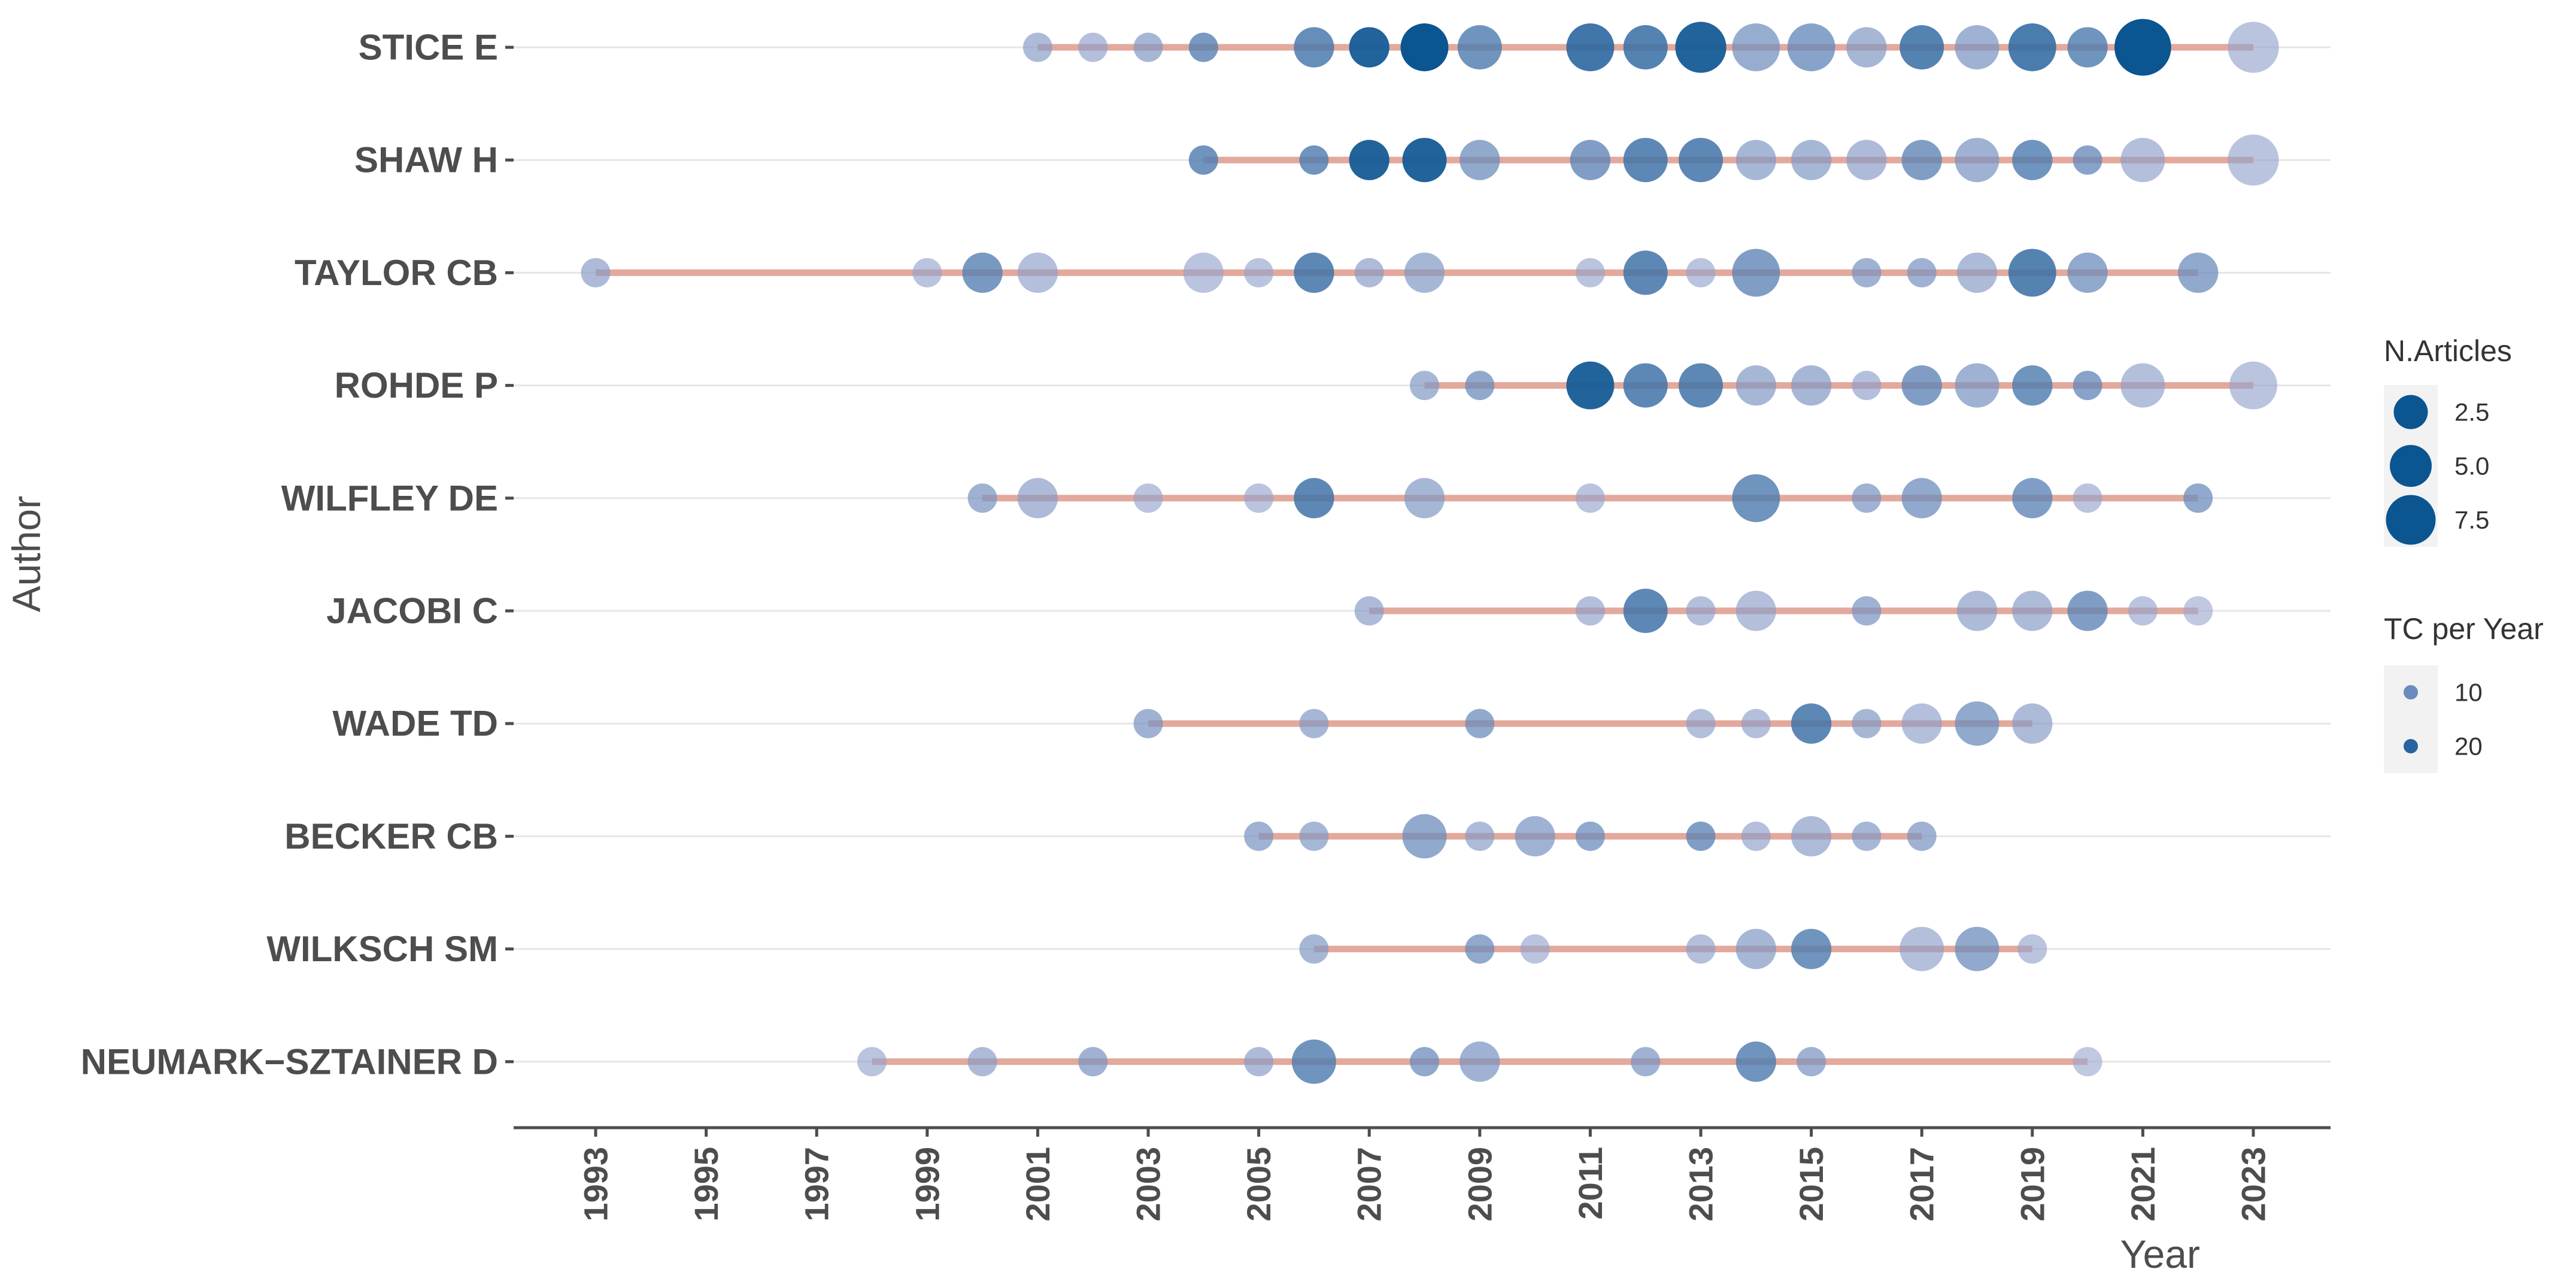 This screenshot has width=2576, height=1281. Describe the element at coordinates (2411, 746) in the screenshot. I see `color-legend-swatch` at that location.